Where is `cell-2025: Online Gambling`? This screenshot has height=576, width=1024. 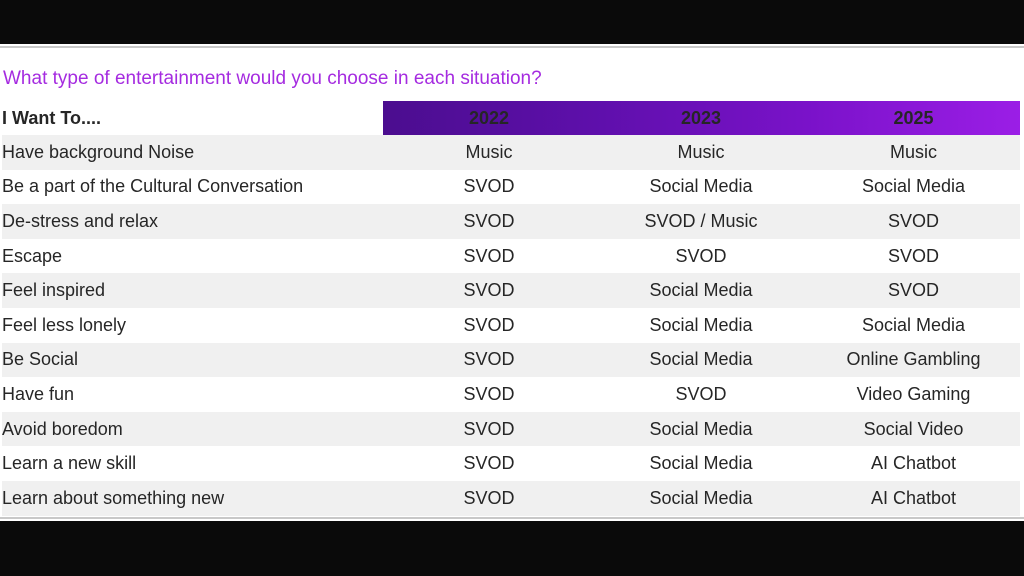 cell-2025: Online Gambling is located at coordinates (913, 360).